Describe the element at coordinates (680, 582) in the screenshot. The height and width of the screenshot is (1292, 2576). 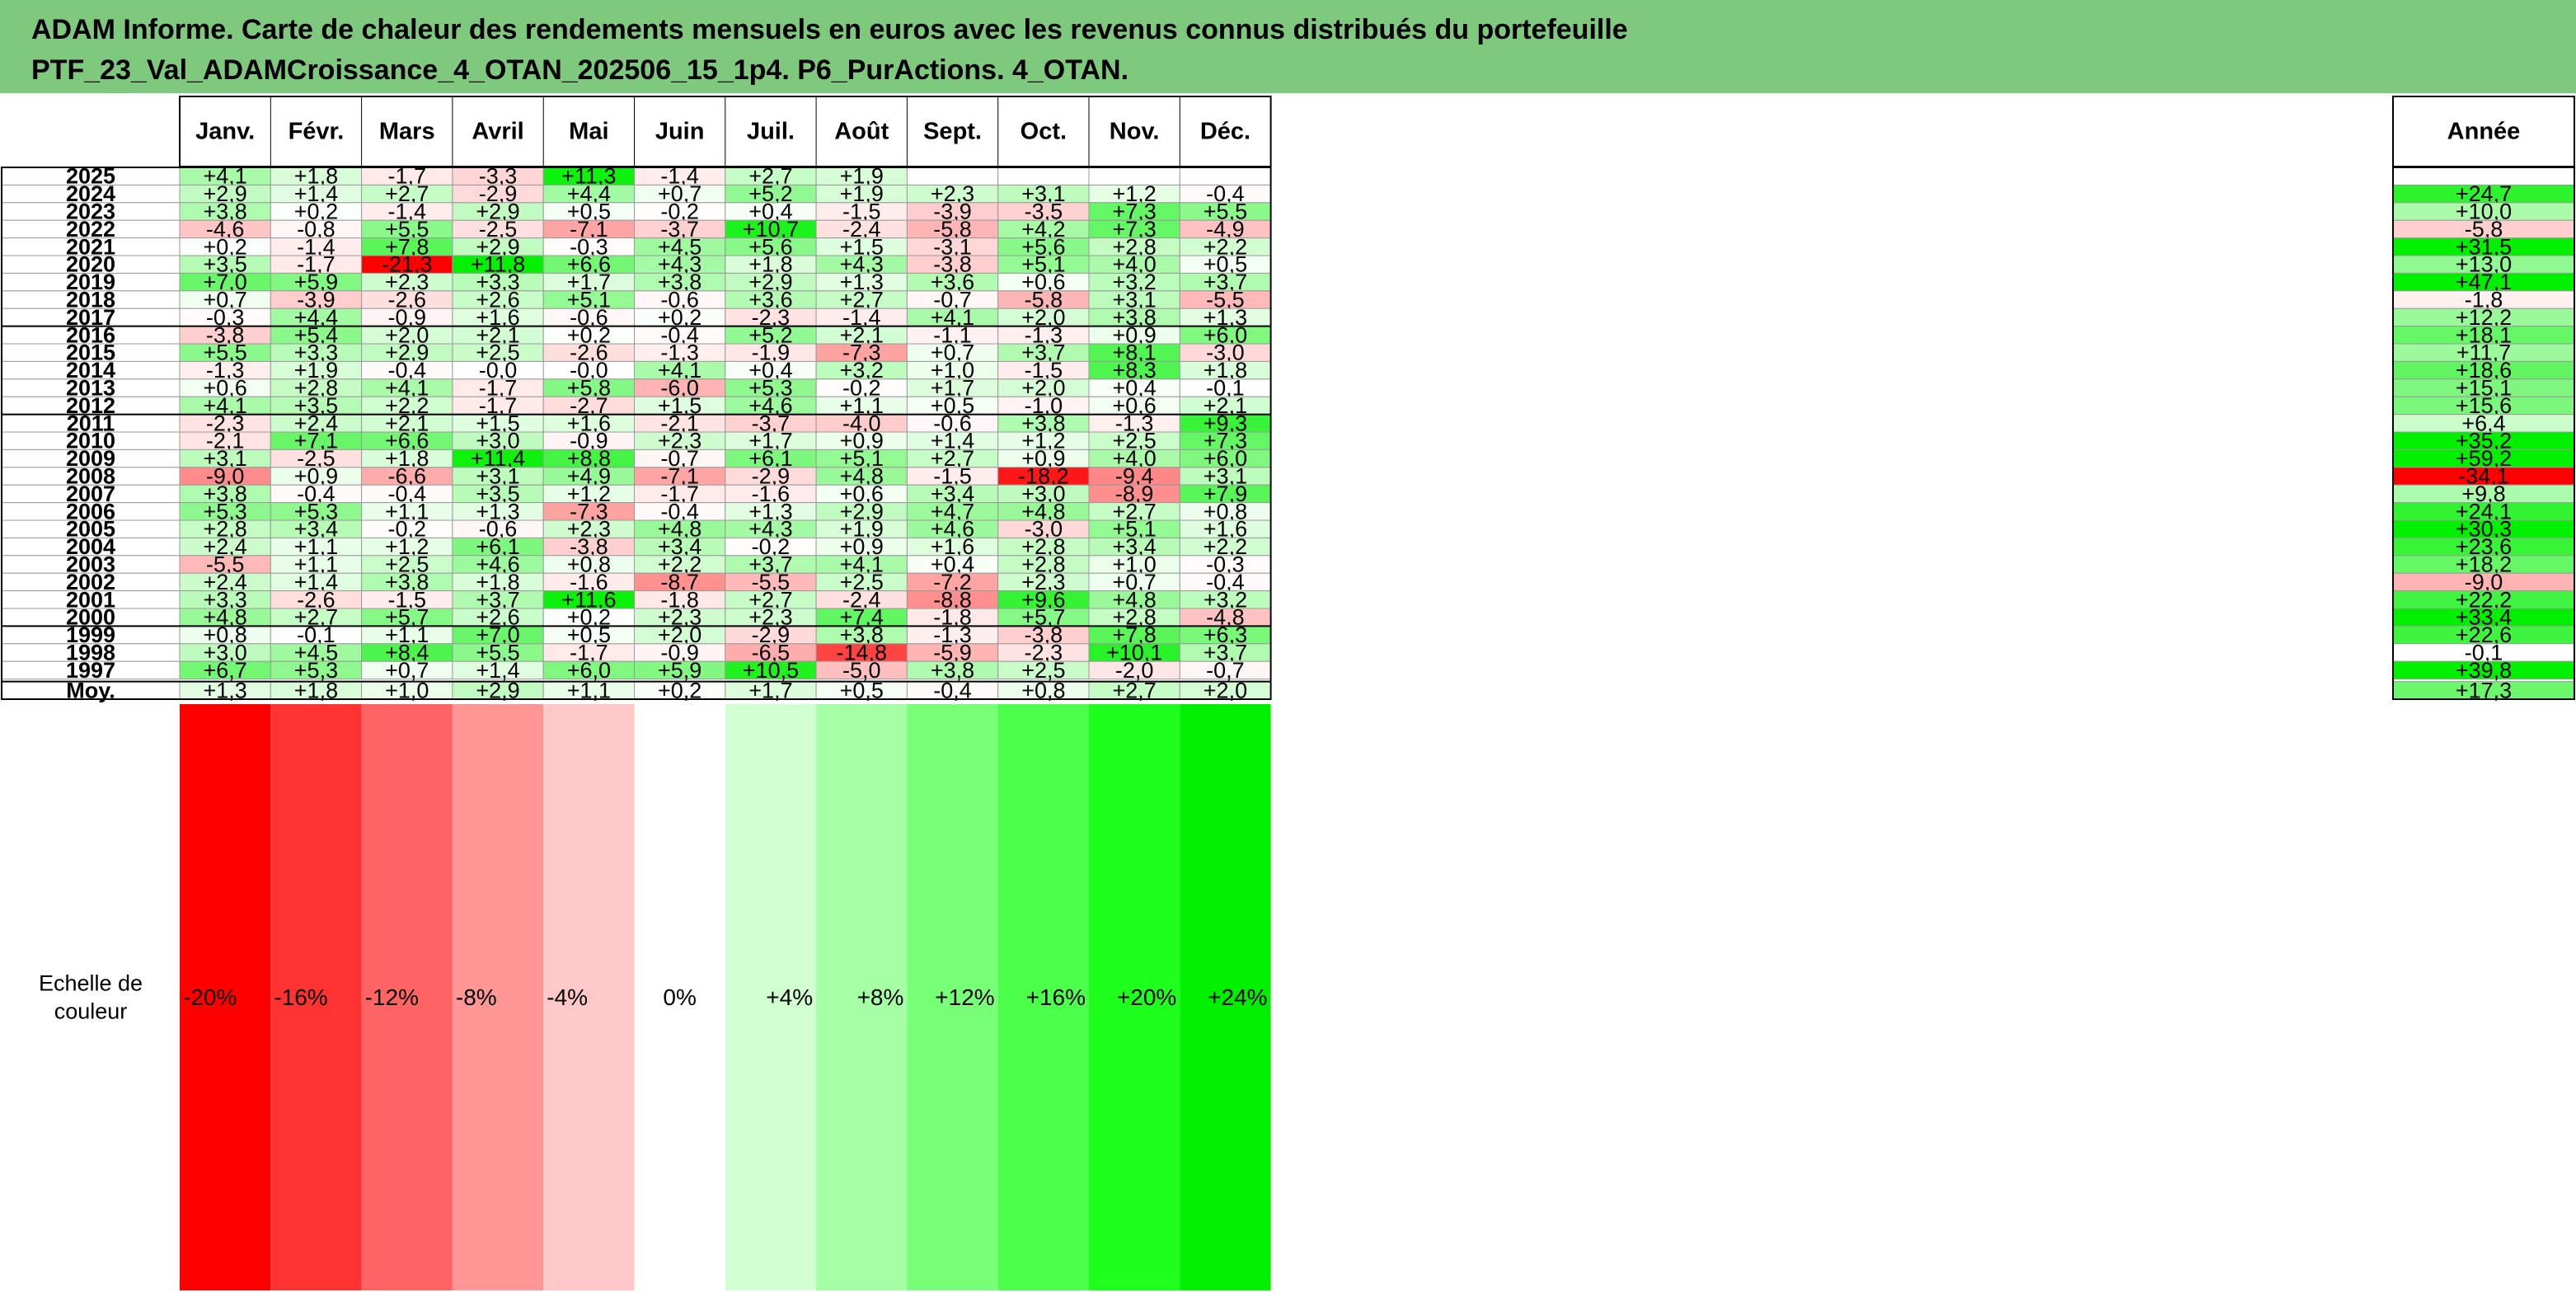
I see `heat-cell-value: -8,7` at that location.